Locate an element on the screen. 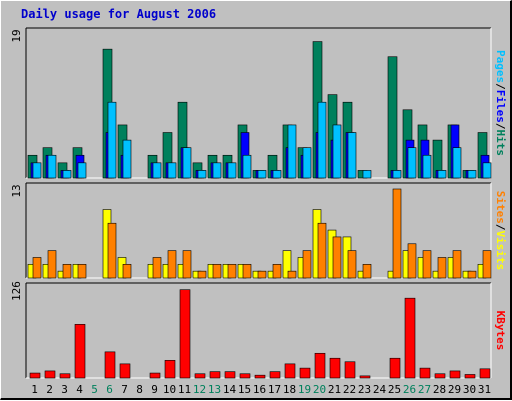 The height and width of the screenshot is (401, 512). legend-top-part-4: / is located at coordinates (500, 126).